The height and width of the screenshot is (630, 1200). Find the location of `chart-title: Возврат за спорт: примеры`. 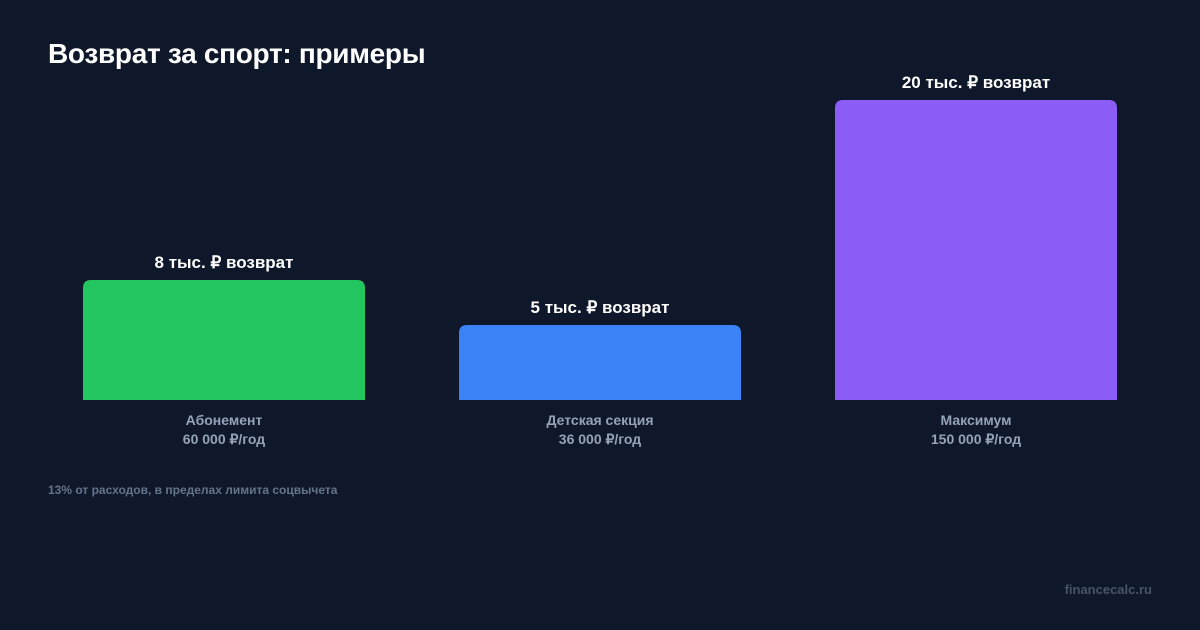

chart-title: Возврат за спорт: примеры is located at coordinates (237, 53).